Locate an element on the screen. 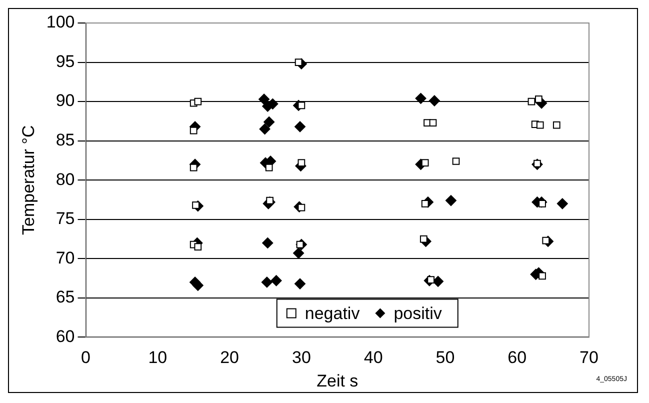 This screenshot has width=649, height=403. y-tick-label: 65 is located at coordinates (65, 297).